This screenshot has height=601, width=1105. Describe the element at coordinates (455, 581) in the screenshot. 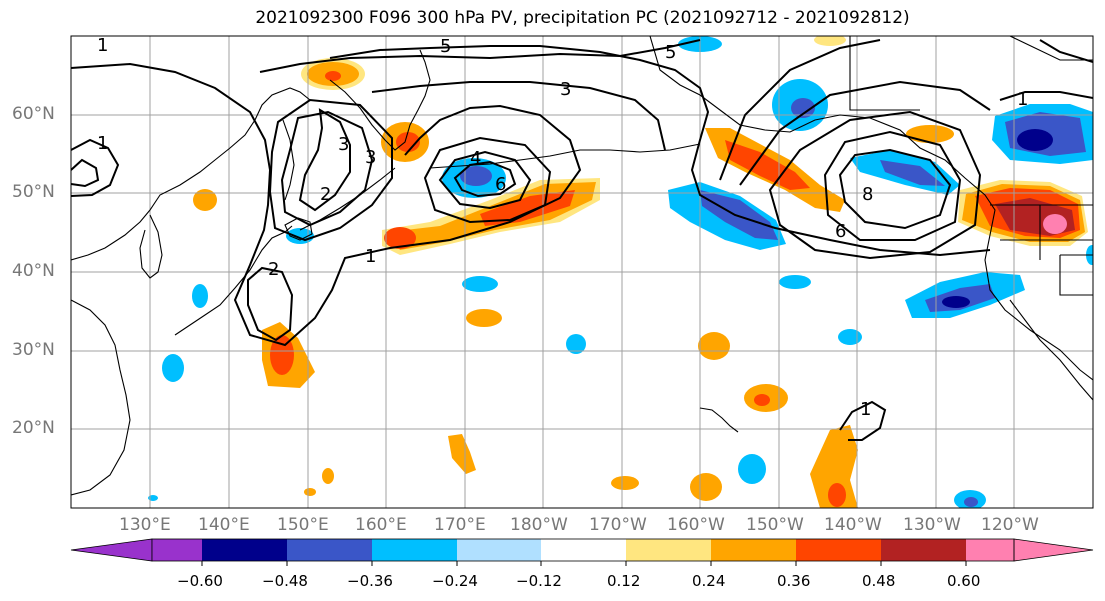

I see `colorbar-tick-label: −0.24` at that location.